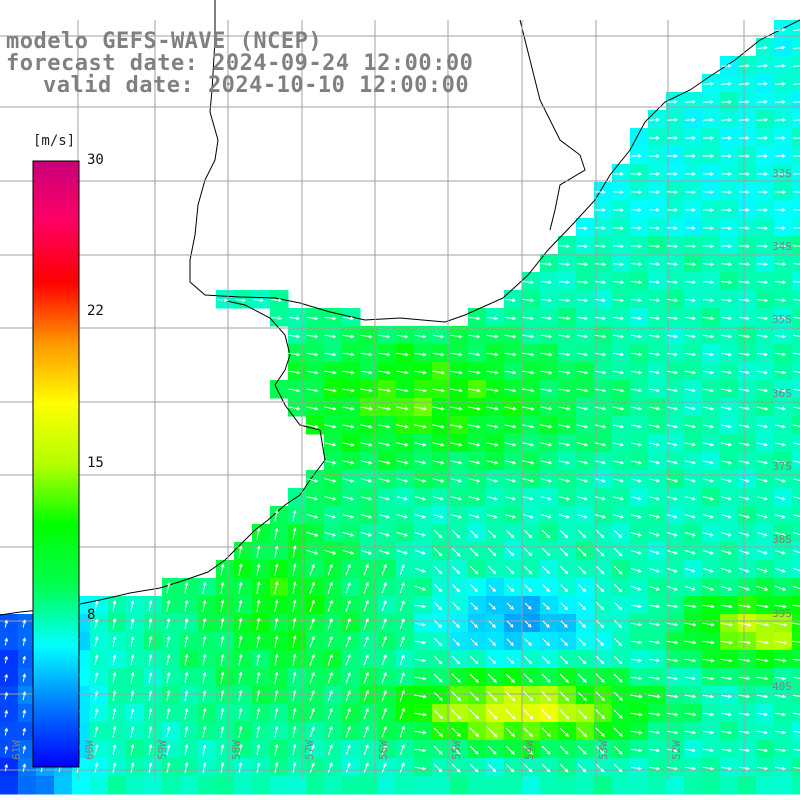  I want to click on lon-label: 57W, so click(309, 750).